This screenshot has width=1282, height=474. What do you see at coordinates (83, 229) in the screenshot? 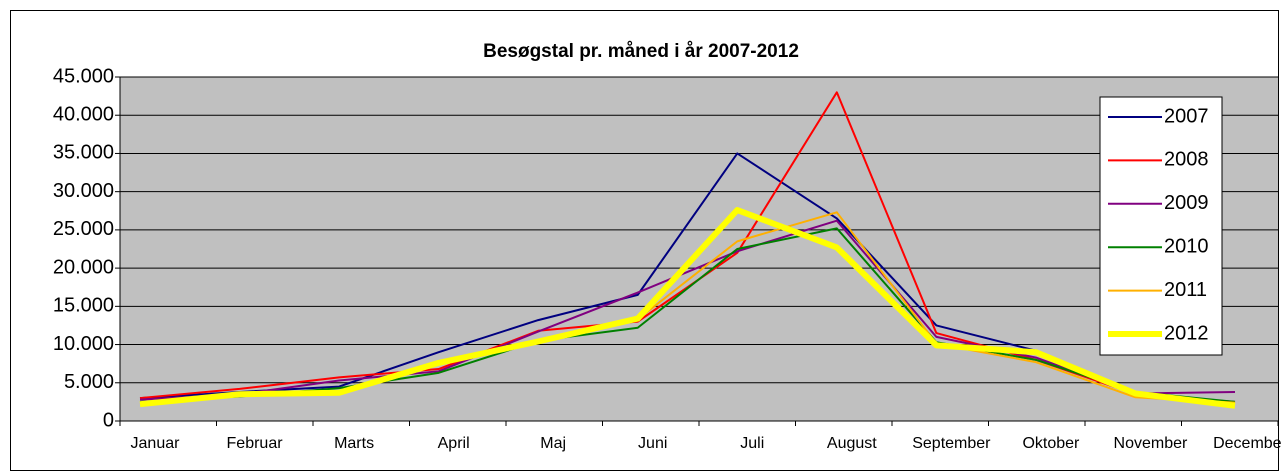
I see `y-tick-label: 25.000` at bounding box center [83, 229].